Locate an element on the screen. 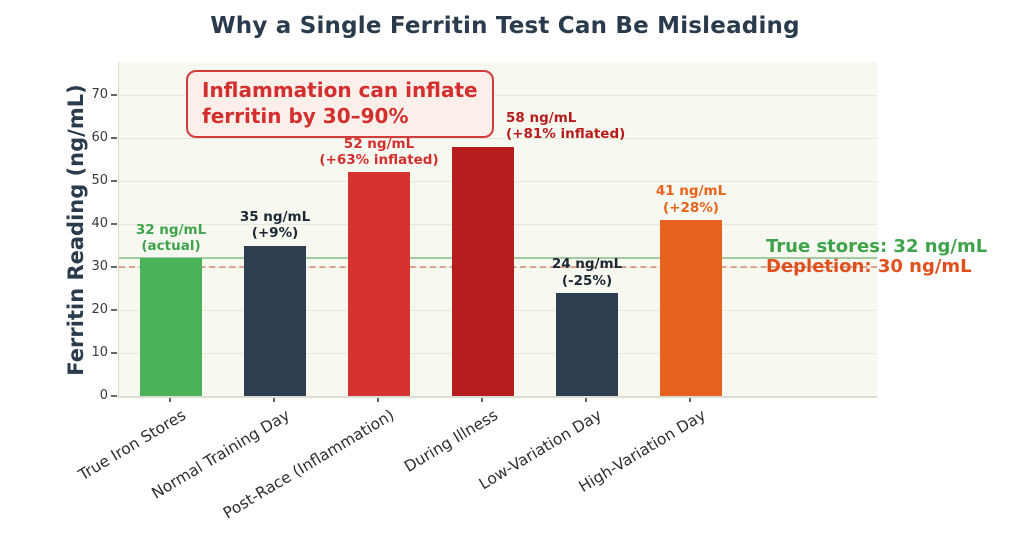  bar-value-label: 24 ng/mL (-25%) is located at coordinates (587, 272).